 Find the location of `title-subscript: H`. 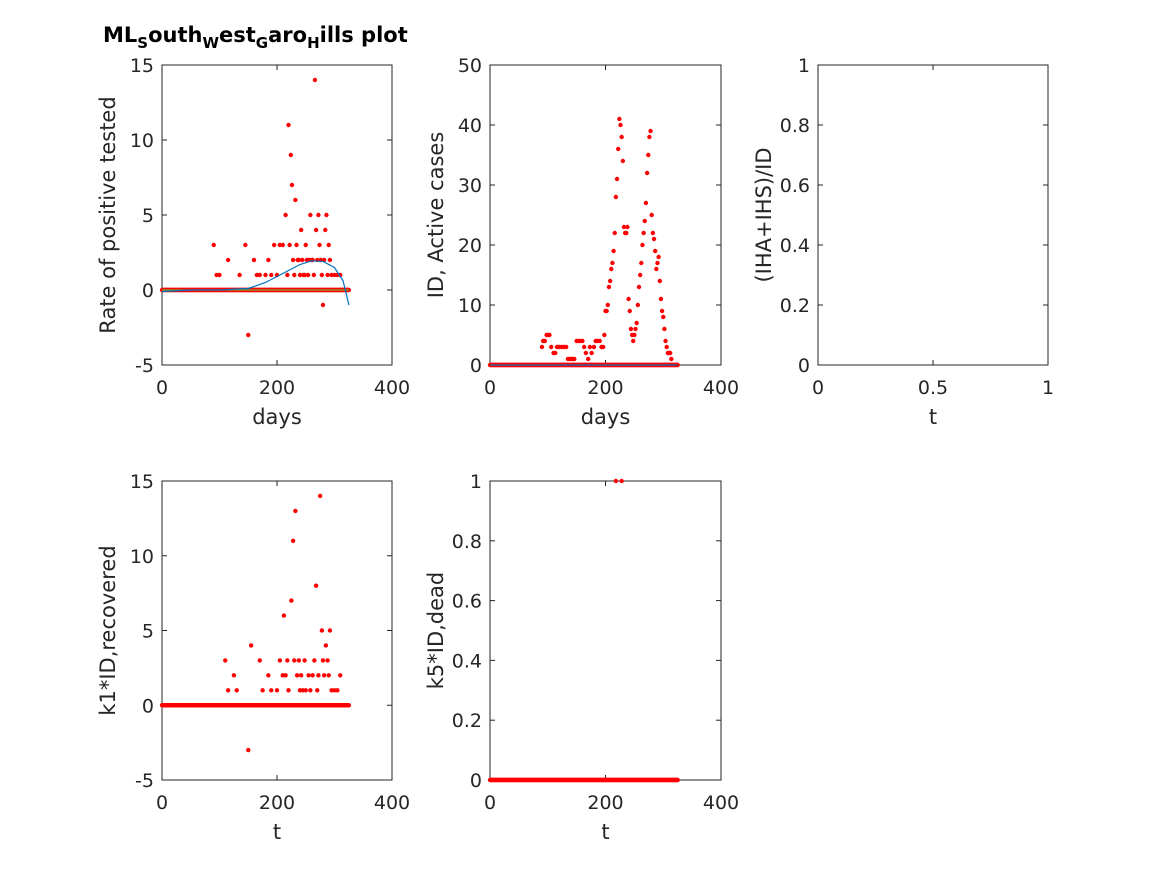

title-subscript: H is located at coordinates (313, 43).